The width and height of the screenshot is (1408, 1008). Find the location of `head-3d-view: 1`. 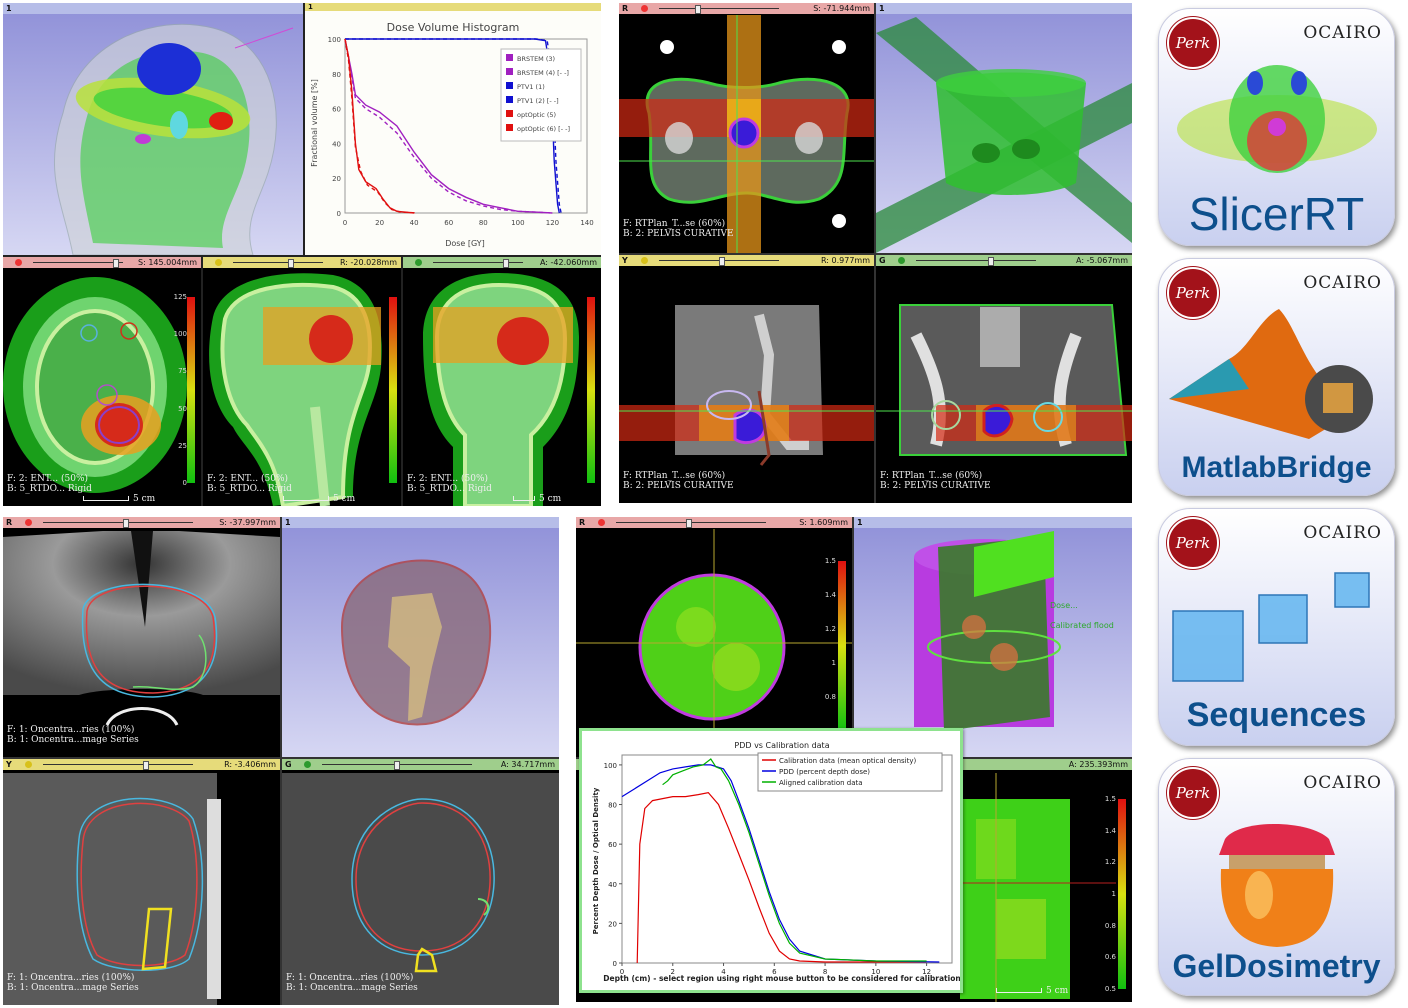

head-3d-view: 1 is located at coordinates (153, 129).